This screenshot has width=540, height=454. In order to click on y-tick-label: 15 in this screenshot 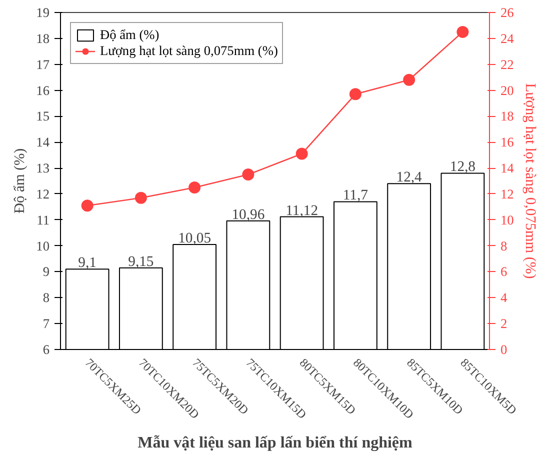, I will do `click(43, 116)`.